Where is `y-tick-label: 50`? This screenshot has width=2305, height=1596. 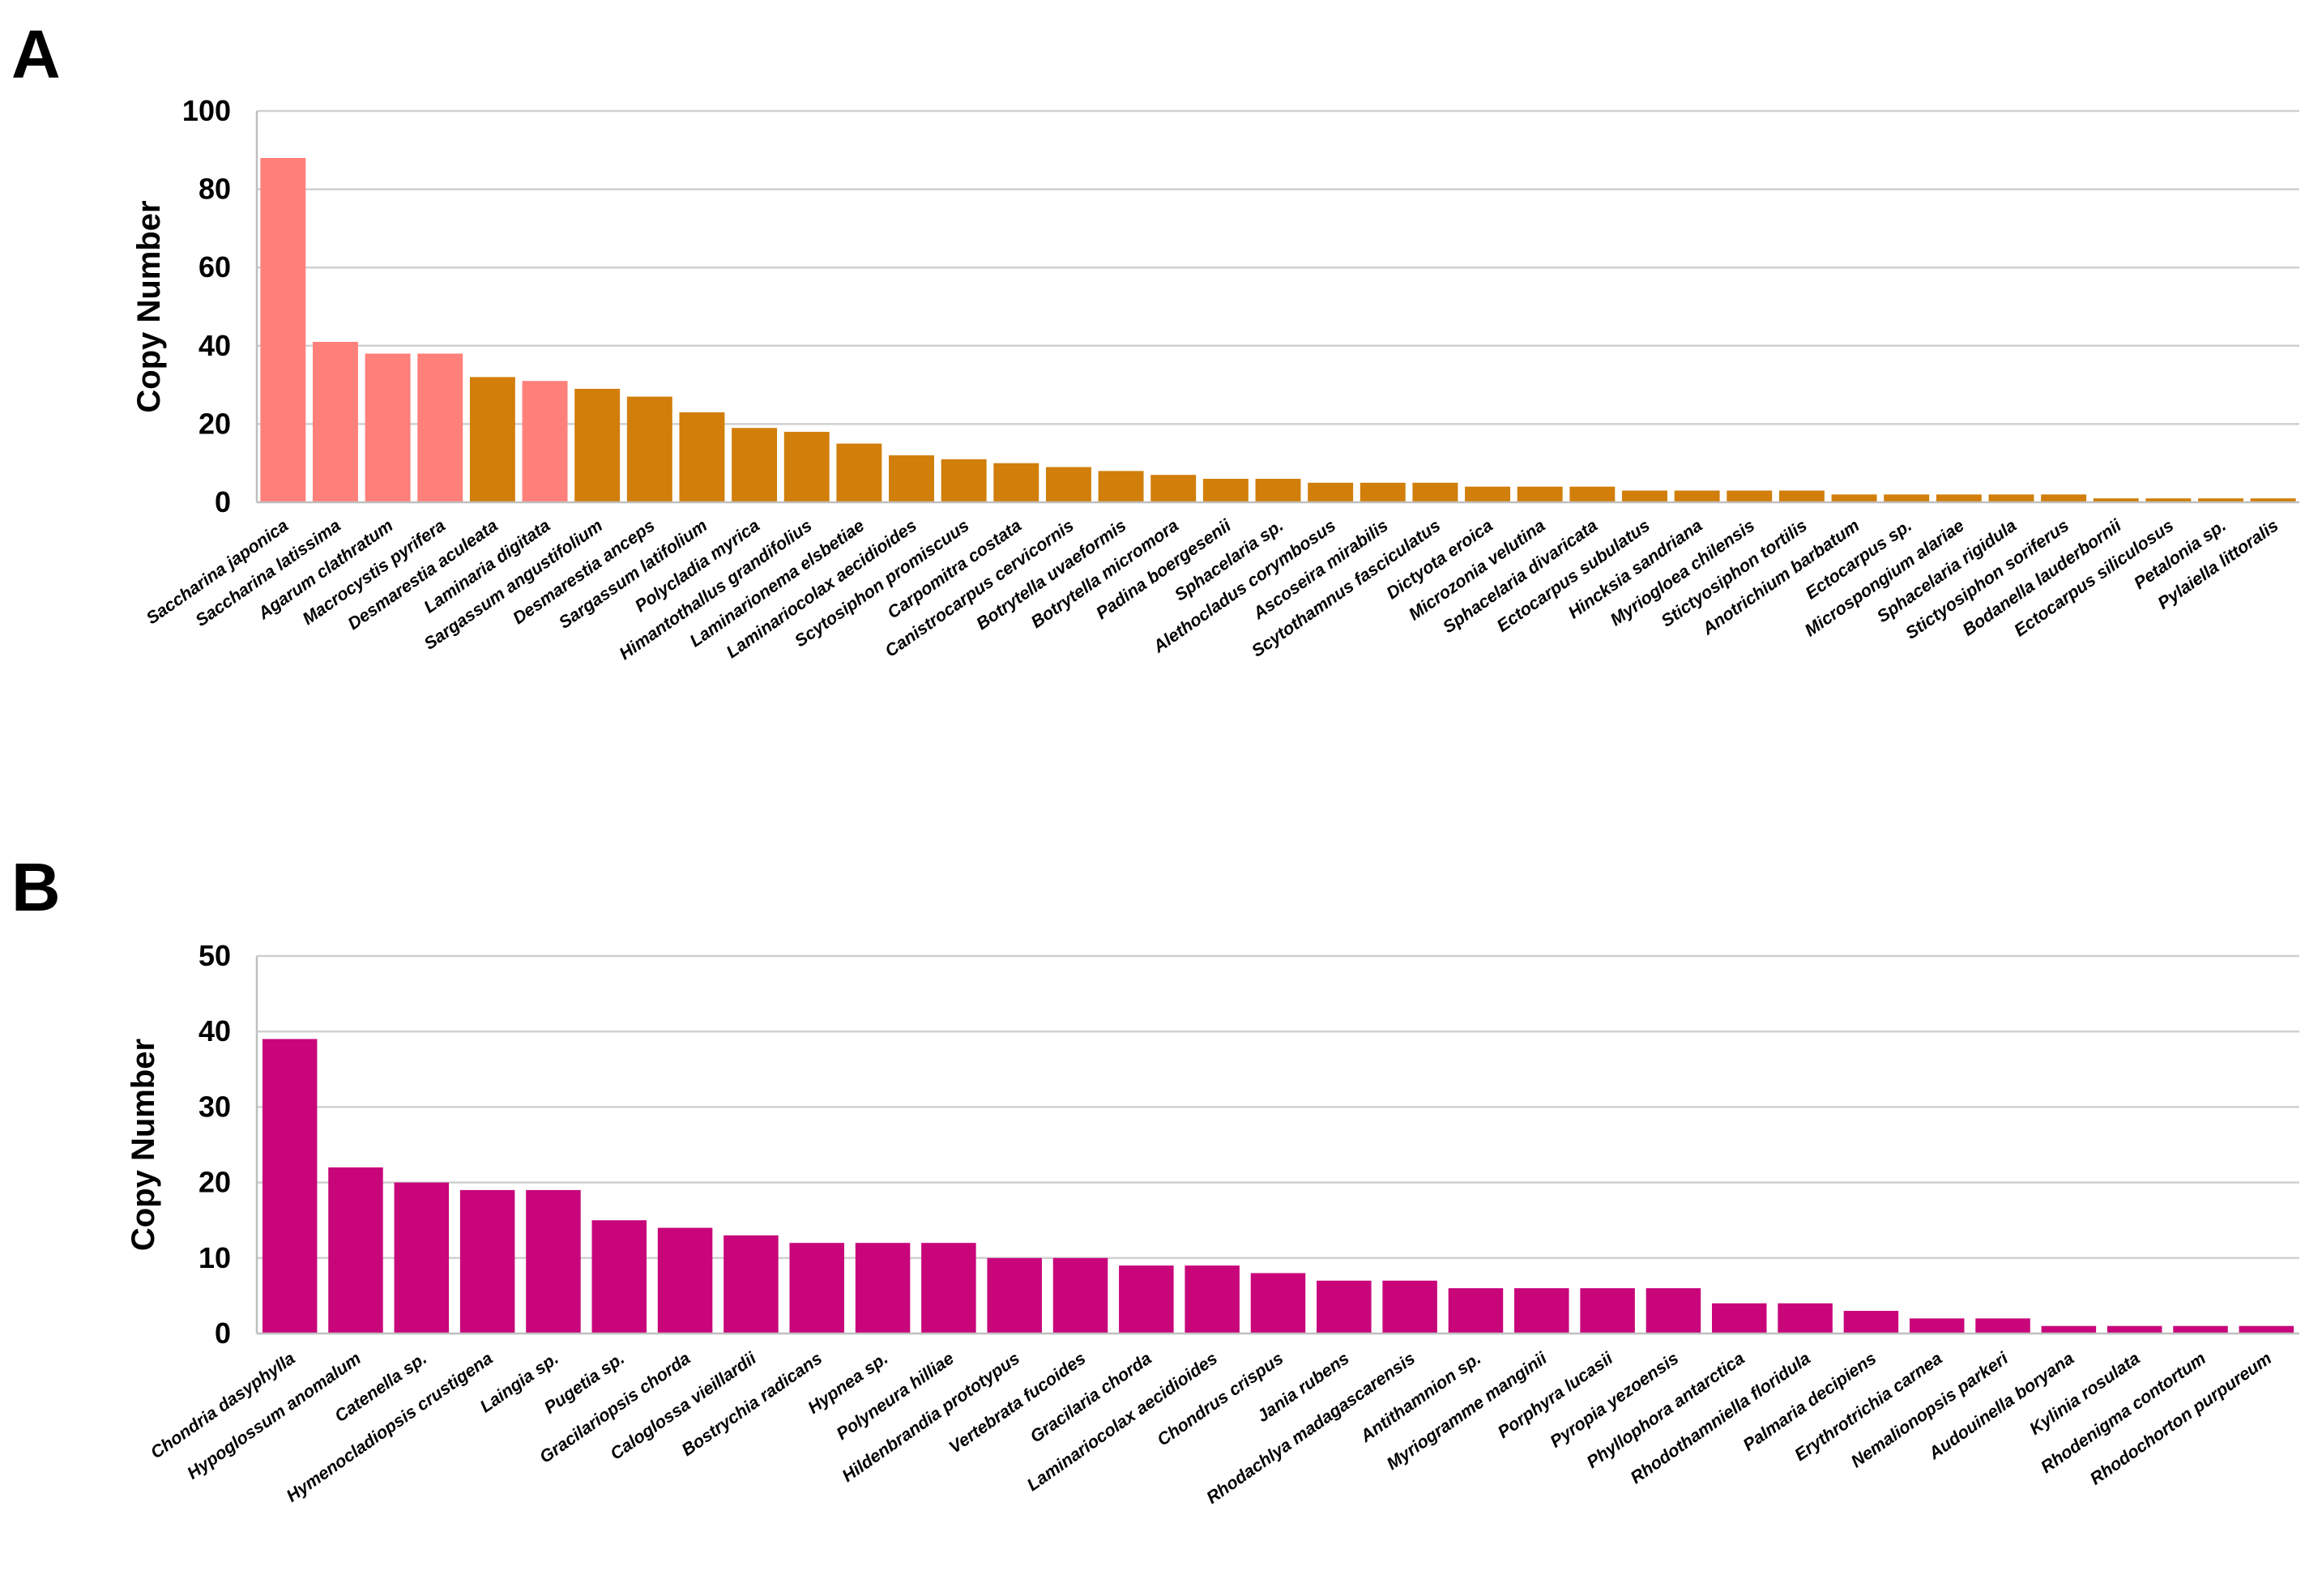 y-tick-label: 50 is located at coordinates (215, 955).